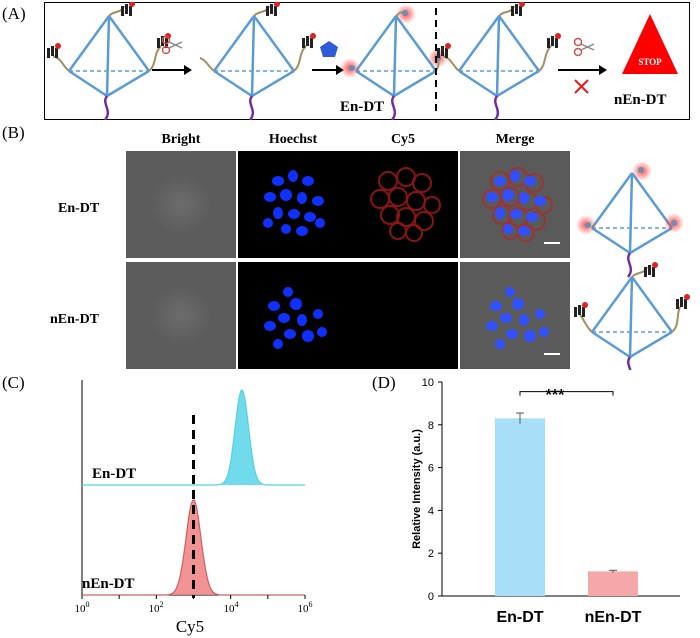 The height and width of the screenshot is (638, 700). Describe the element at coordinates (384, 382) in the screenshot. I see `panel-d-label: (D)` at that location.